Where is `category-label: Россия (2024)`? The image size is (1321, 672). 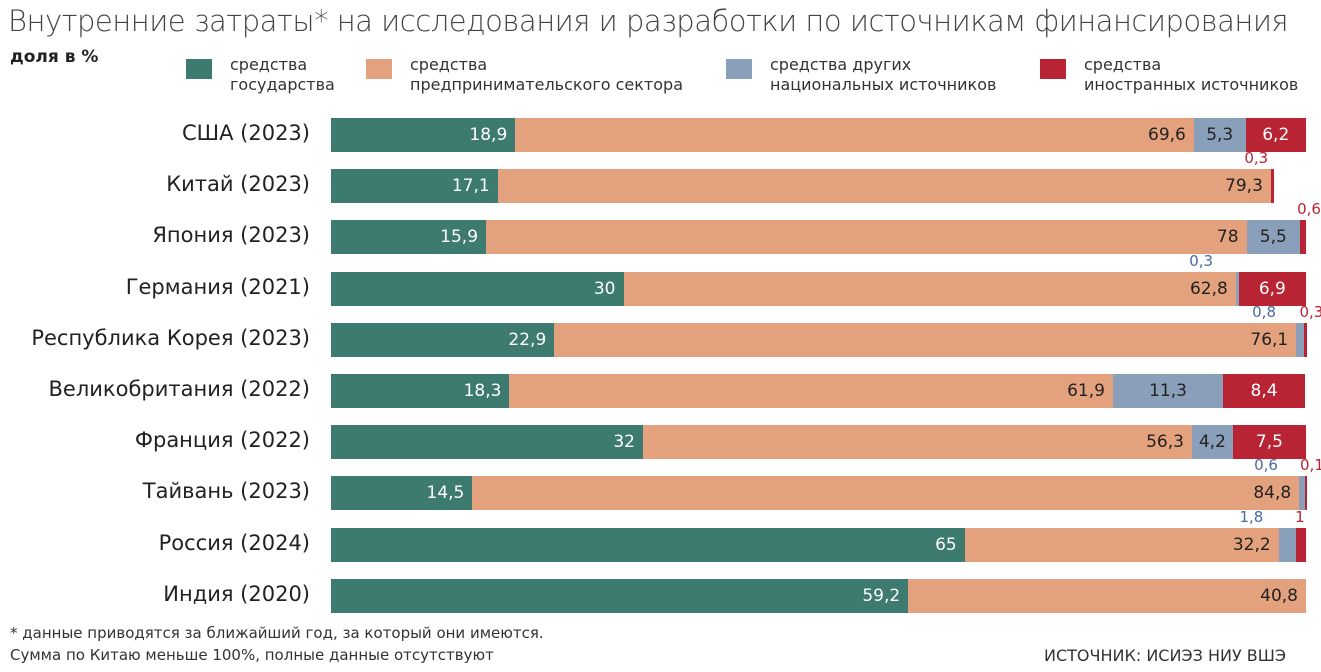
category-label: Россия (2024) is located at coordinates (234, 542).